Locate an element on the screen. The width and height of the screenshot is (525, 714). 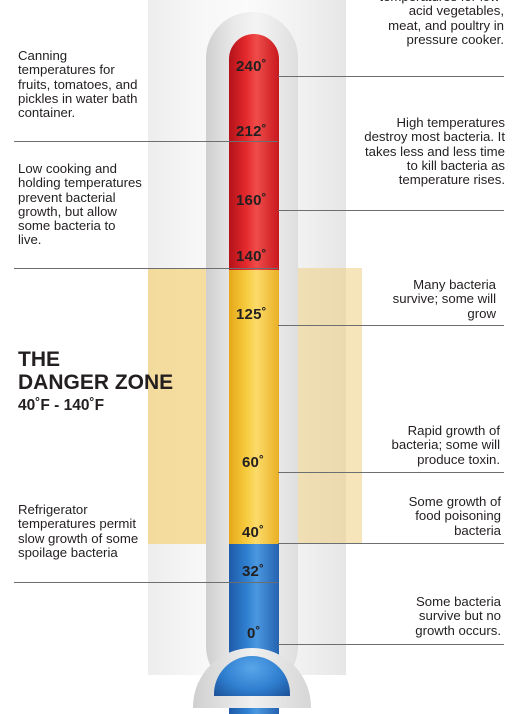
tick-240: 240˚ is located at coordinates (251, 66).